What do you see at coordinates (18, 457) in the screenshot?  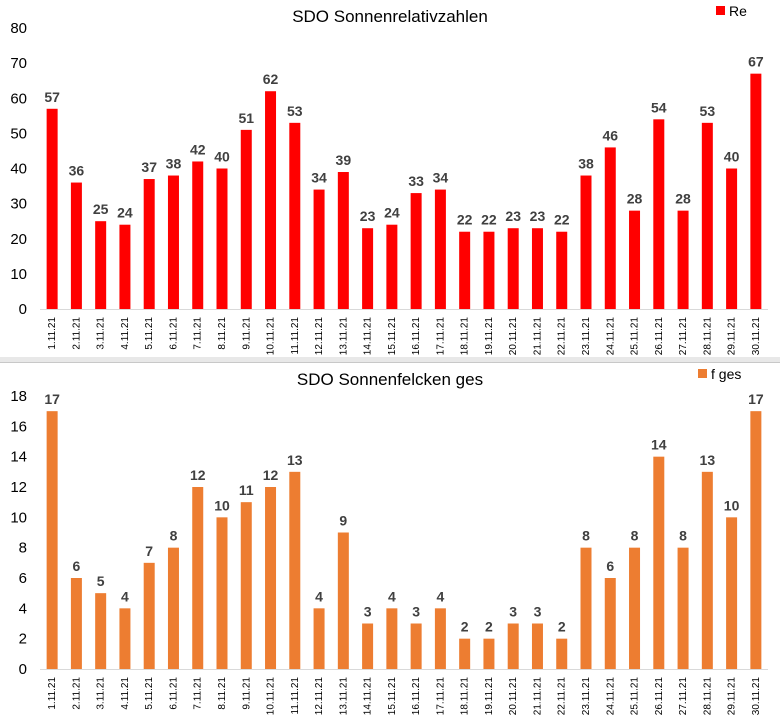 I see `y-tick-label: 14` at bounding box center [18, 457].